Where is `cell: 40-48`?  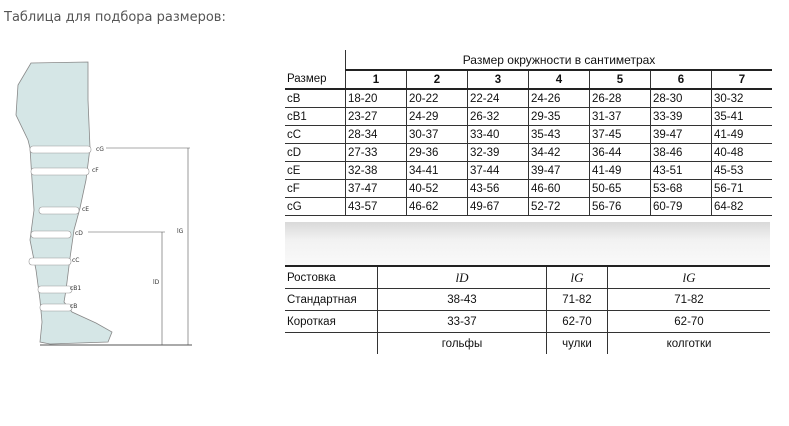
cell: 40-48 is located at coordinates (741, 152).